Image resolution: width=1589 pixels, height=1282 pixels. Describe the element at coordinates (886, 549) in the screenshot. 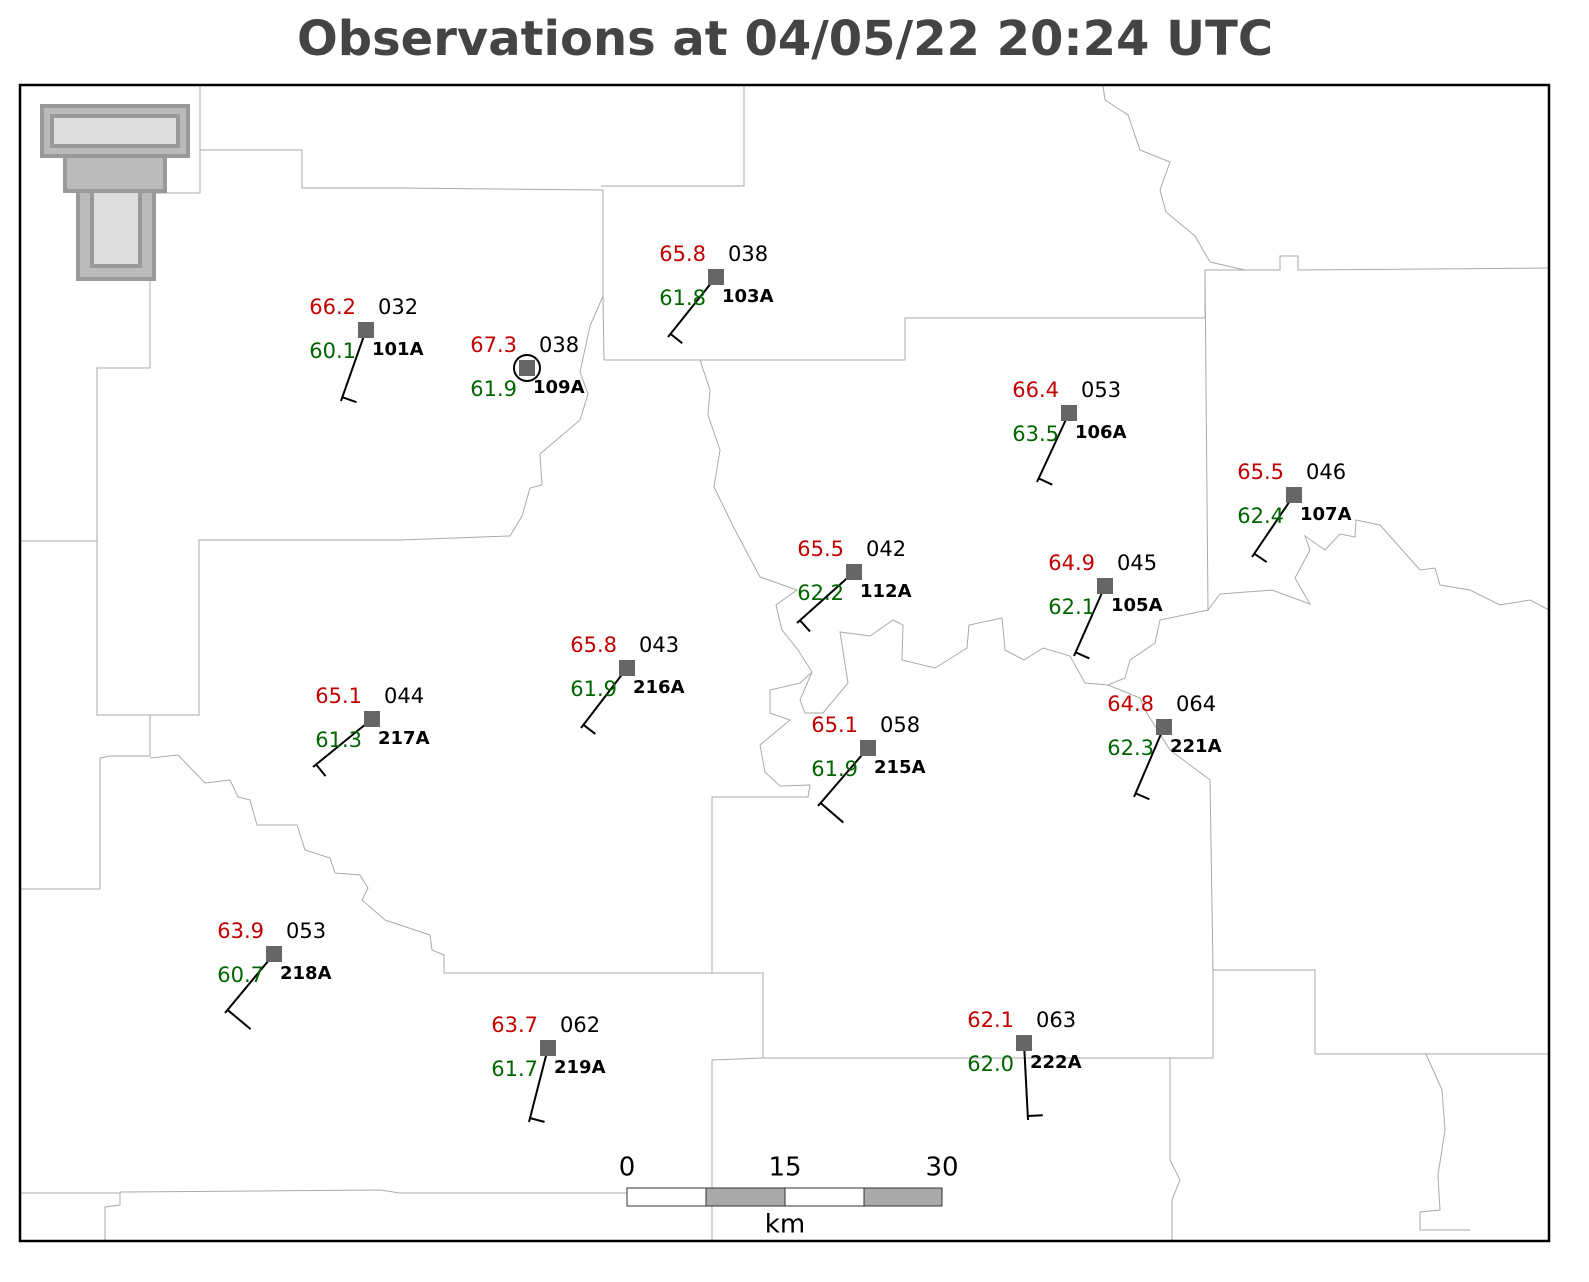

I see `pressure: 042` at that location.